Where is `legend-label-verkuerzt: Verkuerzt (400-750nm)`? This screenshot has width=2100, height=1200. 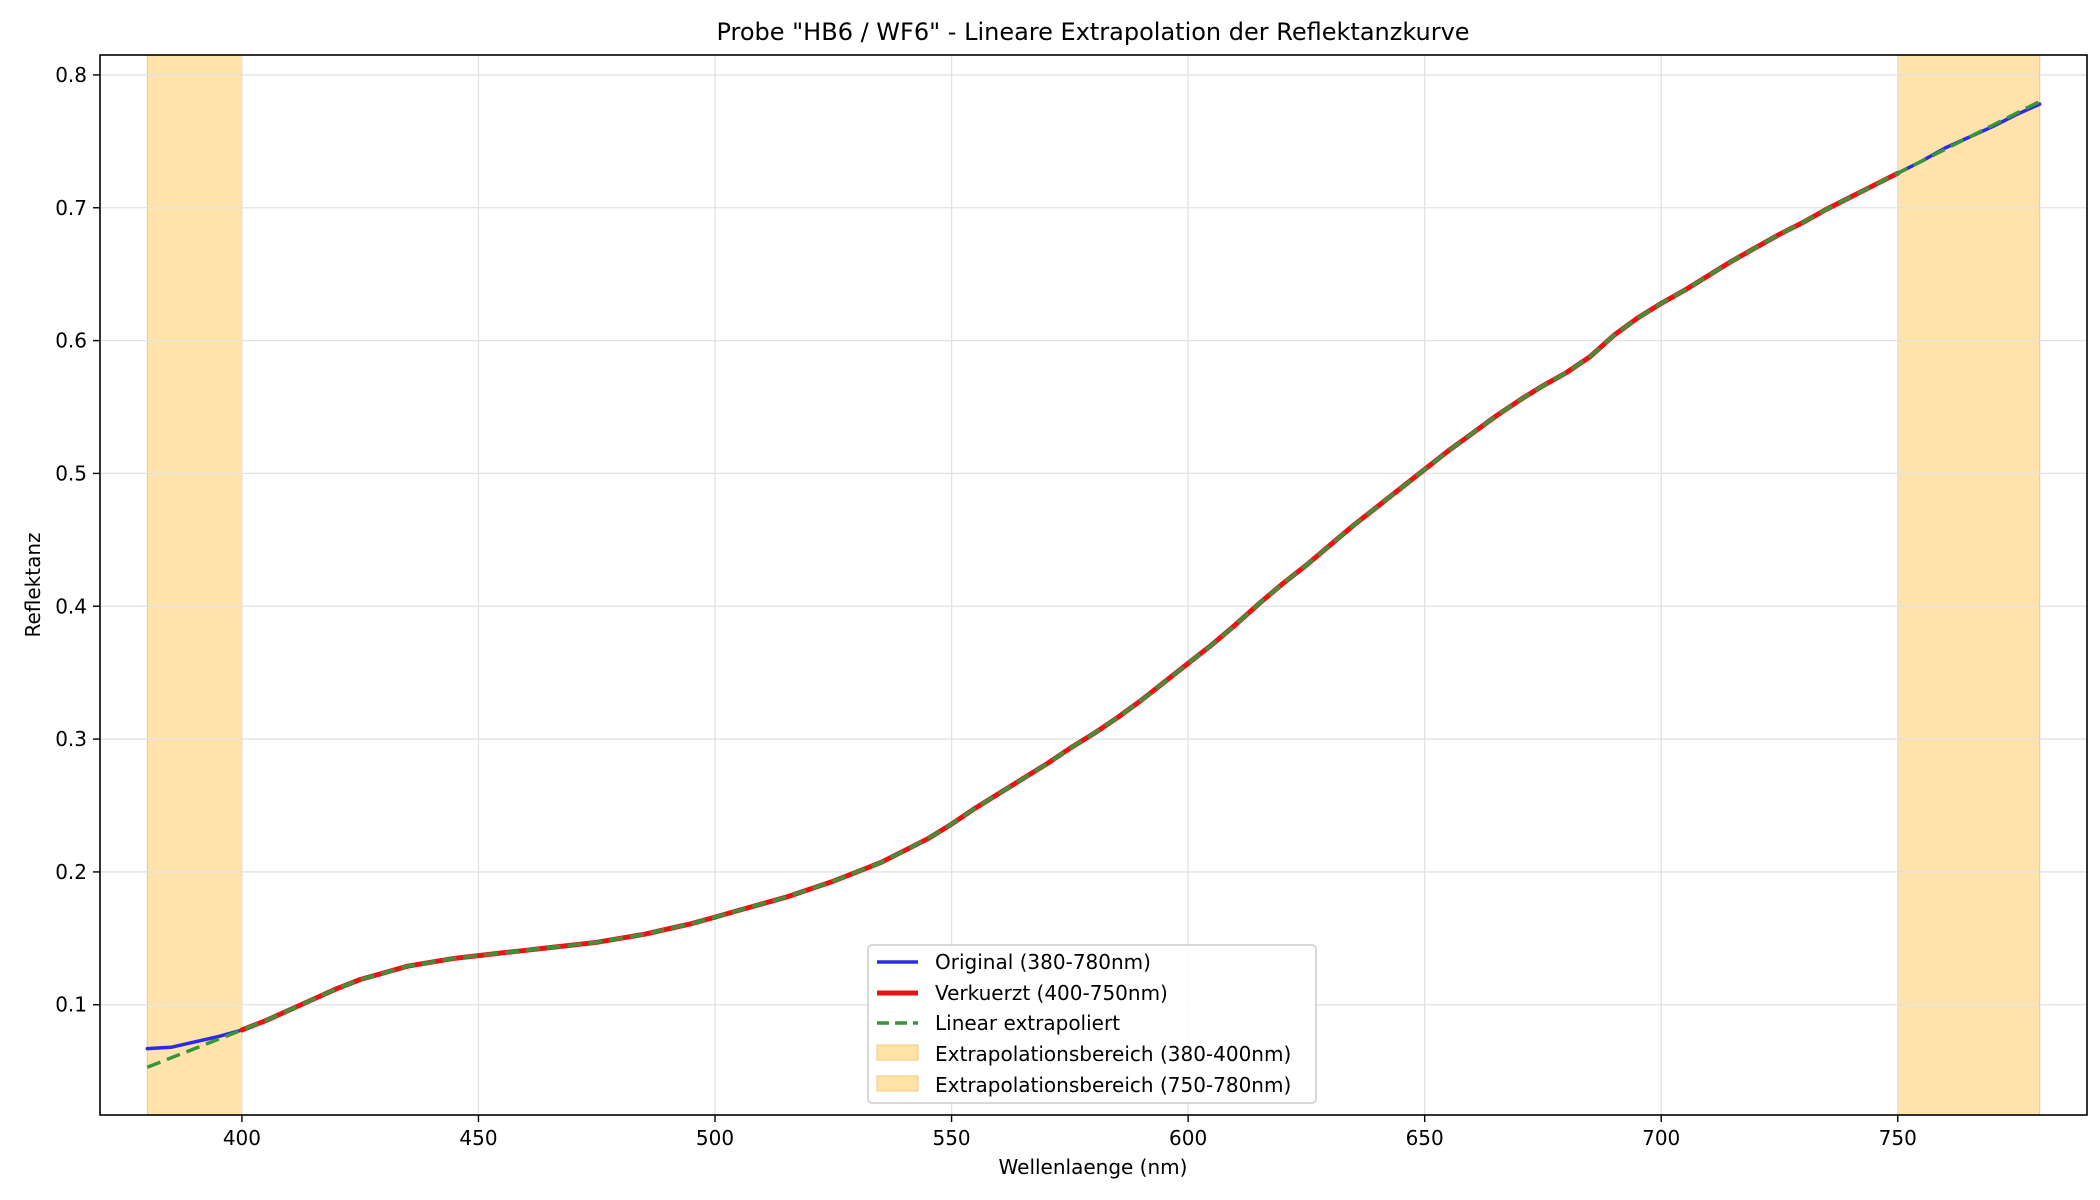 legend-label-verkuerzt: Verkuerzt (400-750nm) is located at coordinates (1051, 993).